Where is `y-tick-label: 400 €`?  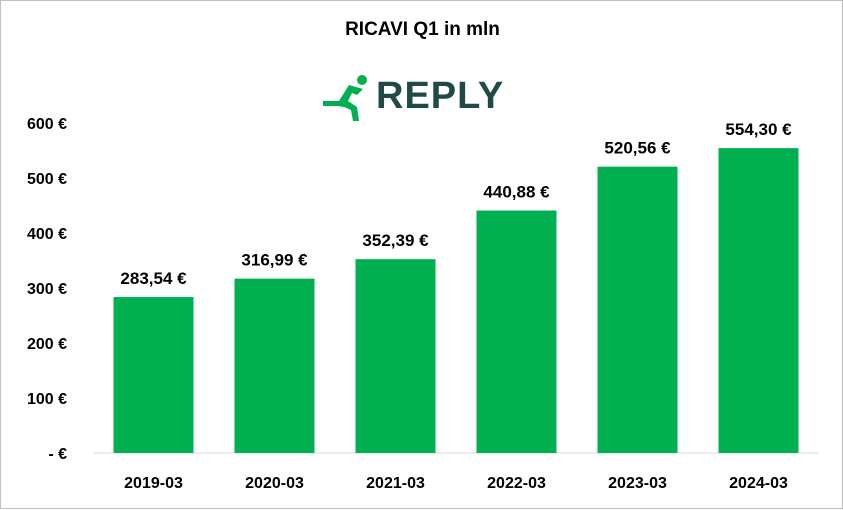
y-tick-label: 400 € is located at coordinates (47, 234).